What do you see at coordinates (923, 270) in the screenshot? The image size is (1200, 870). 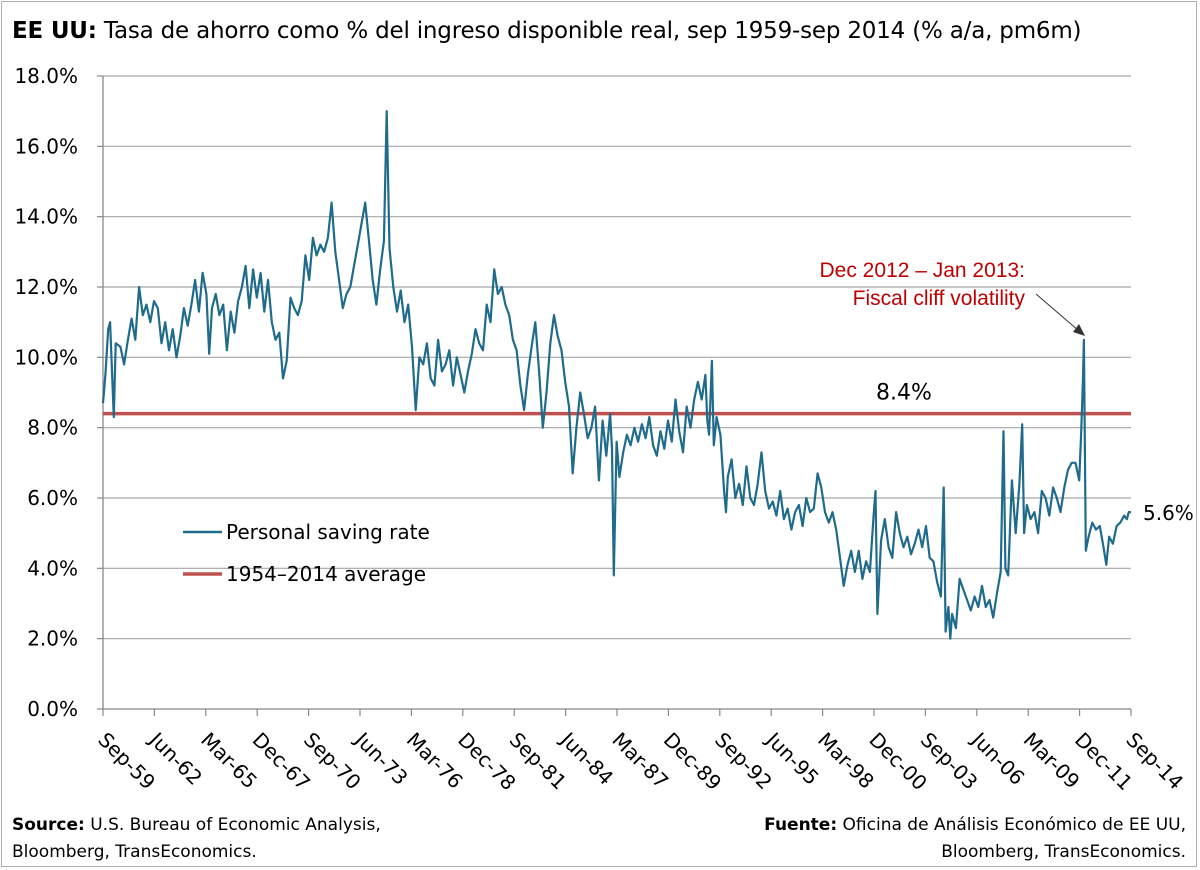 I see `annotation-line-1: Dec 2012 – Jan 2013:` at bounding box center [923, 270].